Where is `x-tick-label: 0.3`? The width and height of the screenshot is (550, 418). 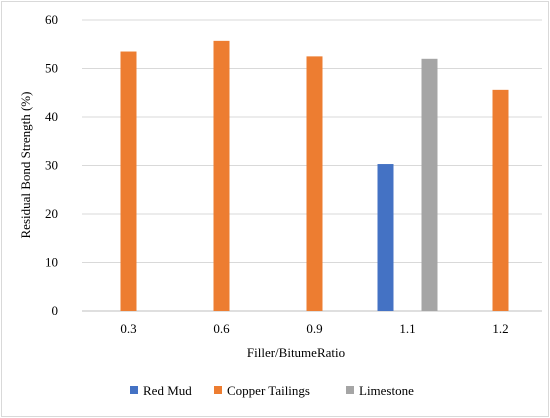
x-tick-label: 0.3 is located at coordinates (128, 328).